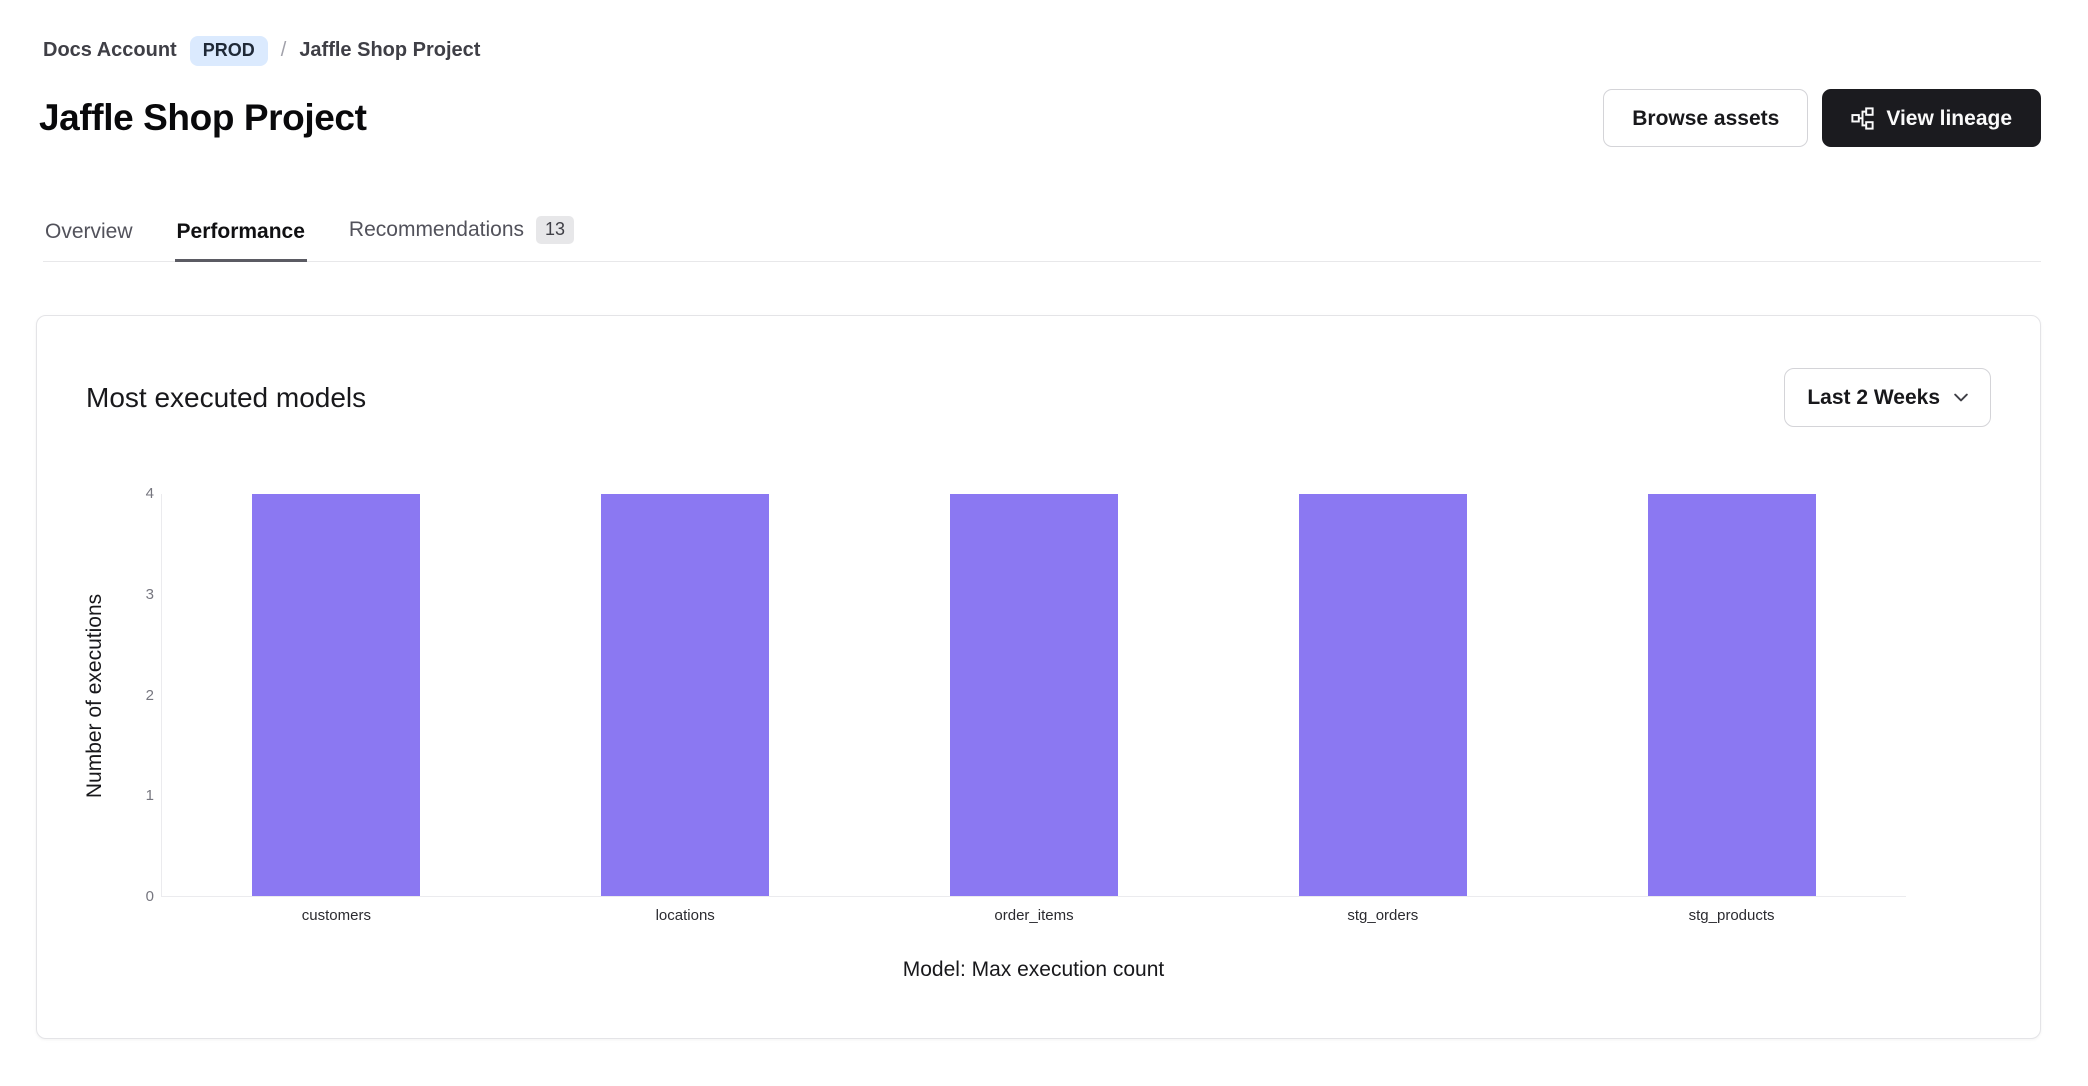  What do you see at coordinates (1383, 915) in the screenshot?
I see `bar-category-label: stg_orders` at bounding box center [1383, 915].